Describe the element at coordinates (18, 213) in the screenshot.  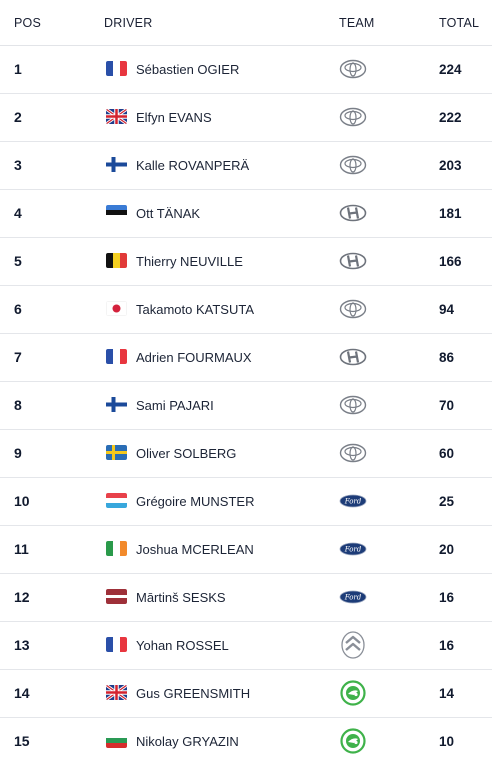
I see `position: 4` at that location.